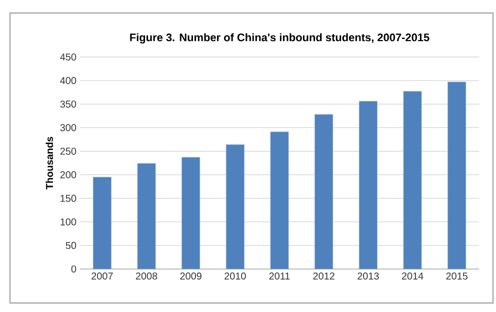 The image size is (496, 312). What do you see at coordinates (71, 245) in the screenshot?
I see `y-tick-label: 50` at bounding box center [71, 245].